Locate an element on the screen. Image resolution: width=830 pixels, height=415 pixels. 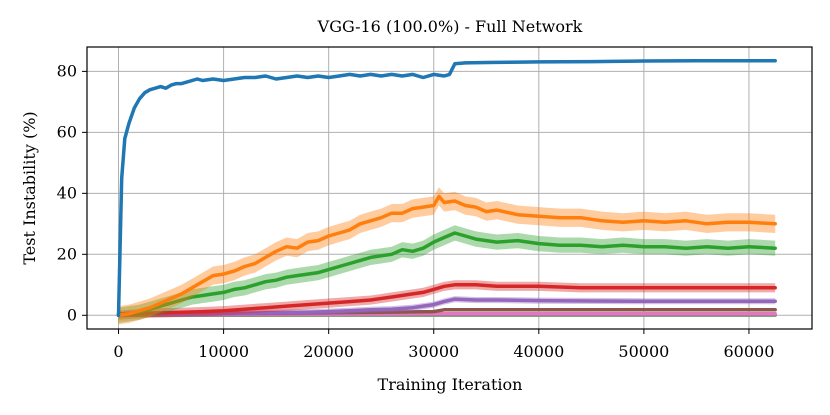
series-4-line is located at coordinates (446, 300).